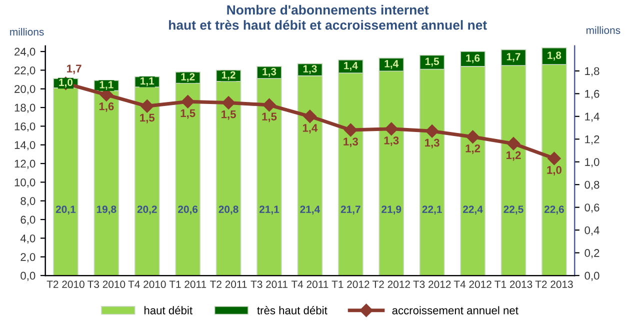 This screenshot has height=328, width=630. What do you see at coordinates (592, 276) in the screenshot?
I see `y2-tick-label: 0,0` at bounding box center [592, 276].